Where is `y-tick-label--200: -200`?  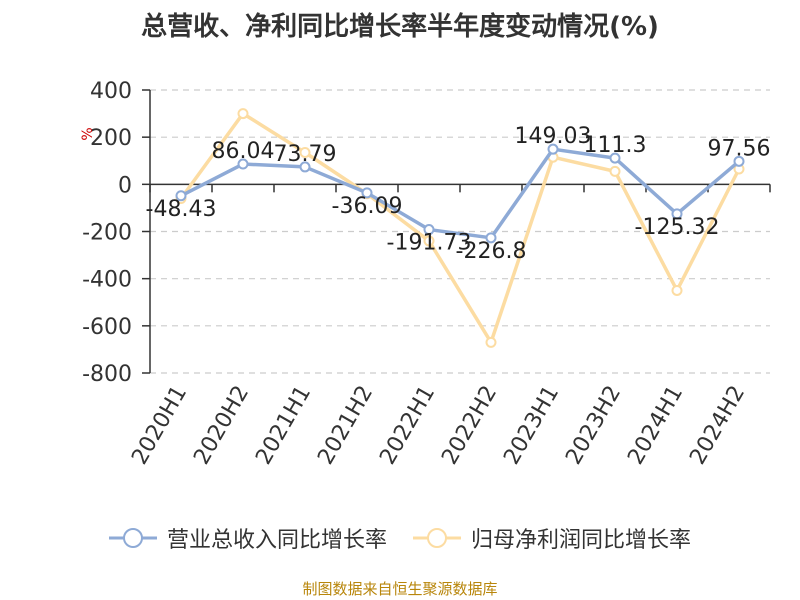 y-tick-label--200: -200 is located at coordinates (107, 233).